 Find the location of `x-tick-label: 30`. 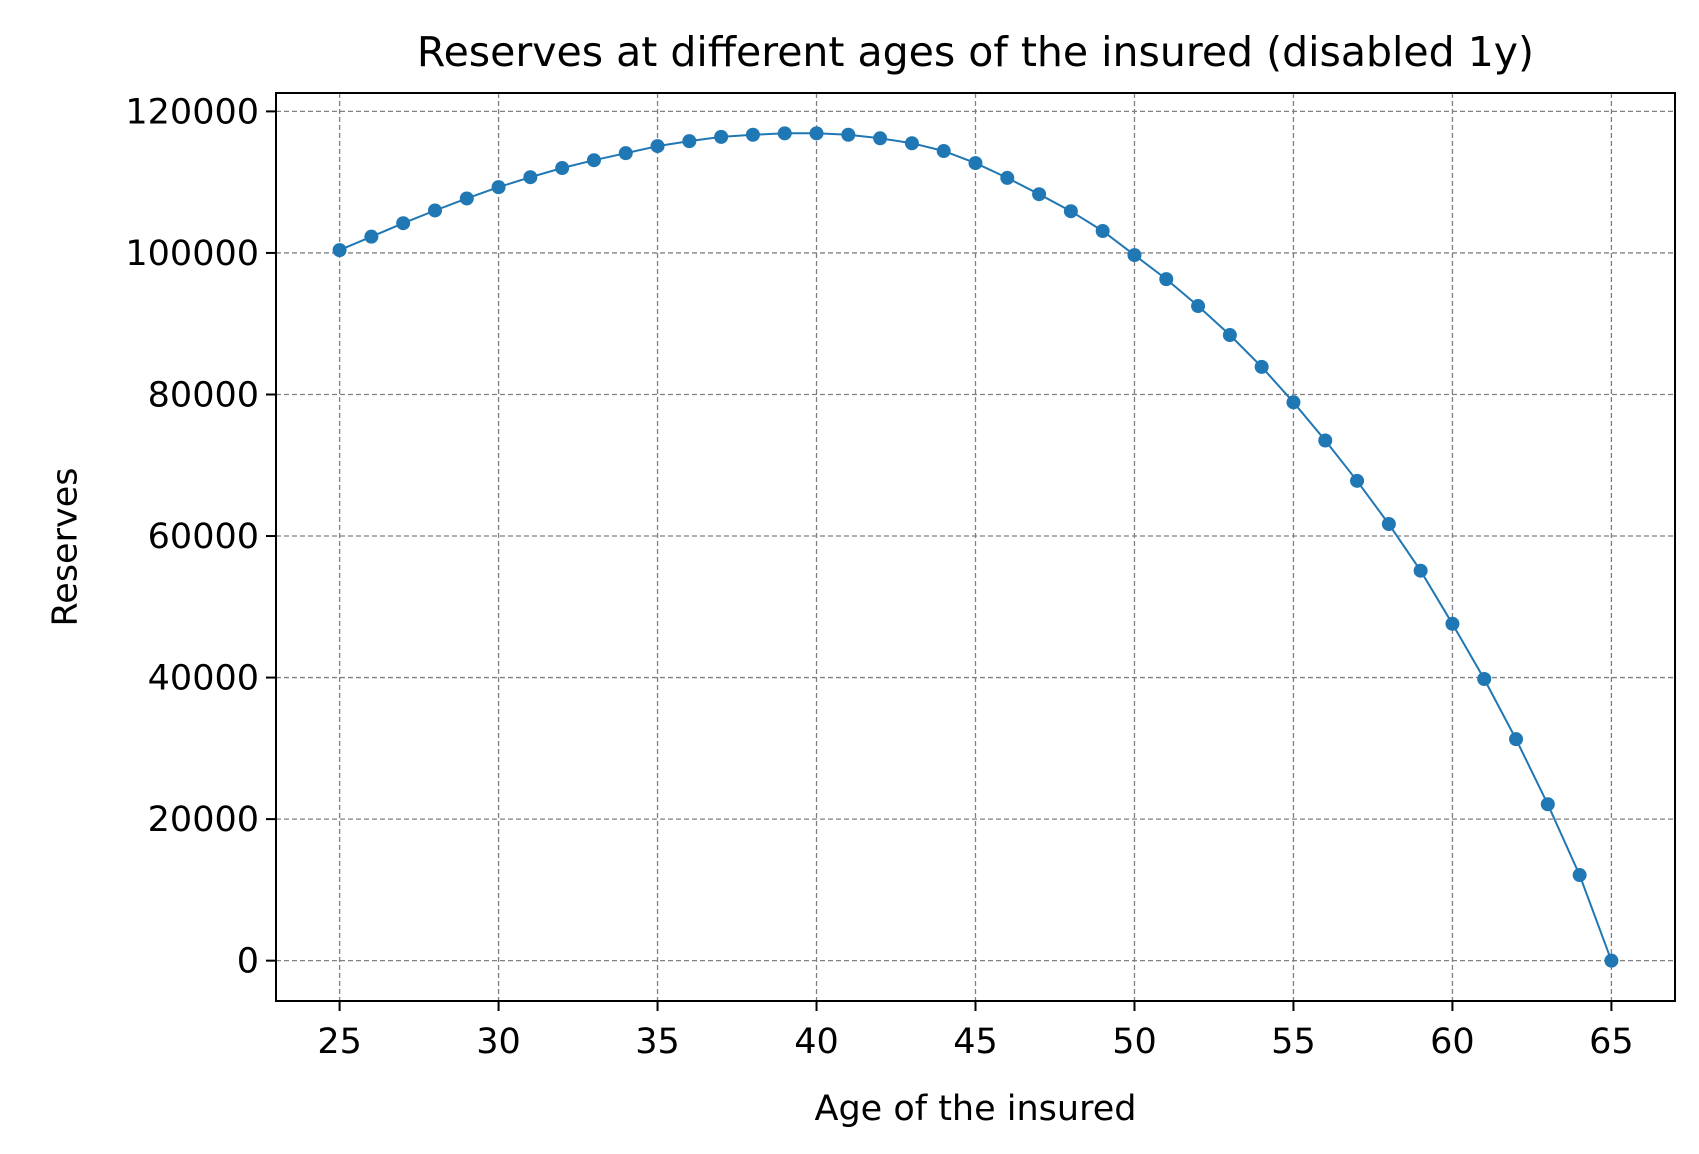

x-tick-label: 30 is located at coordinates (498, 1042).